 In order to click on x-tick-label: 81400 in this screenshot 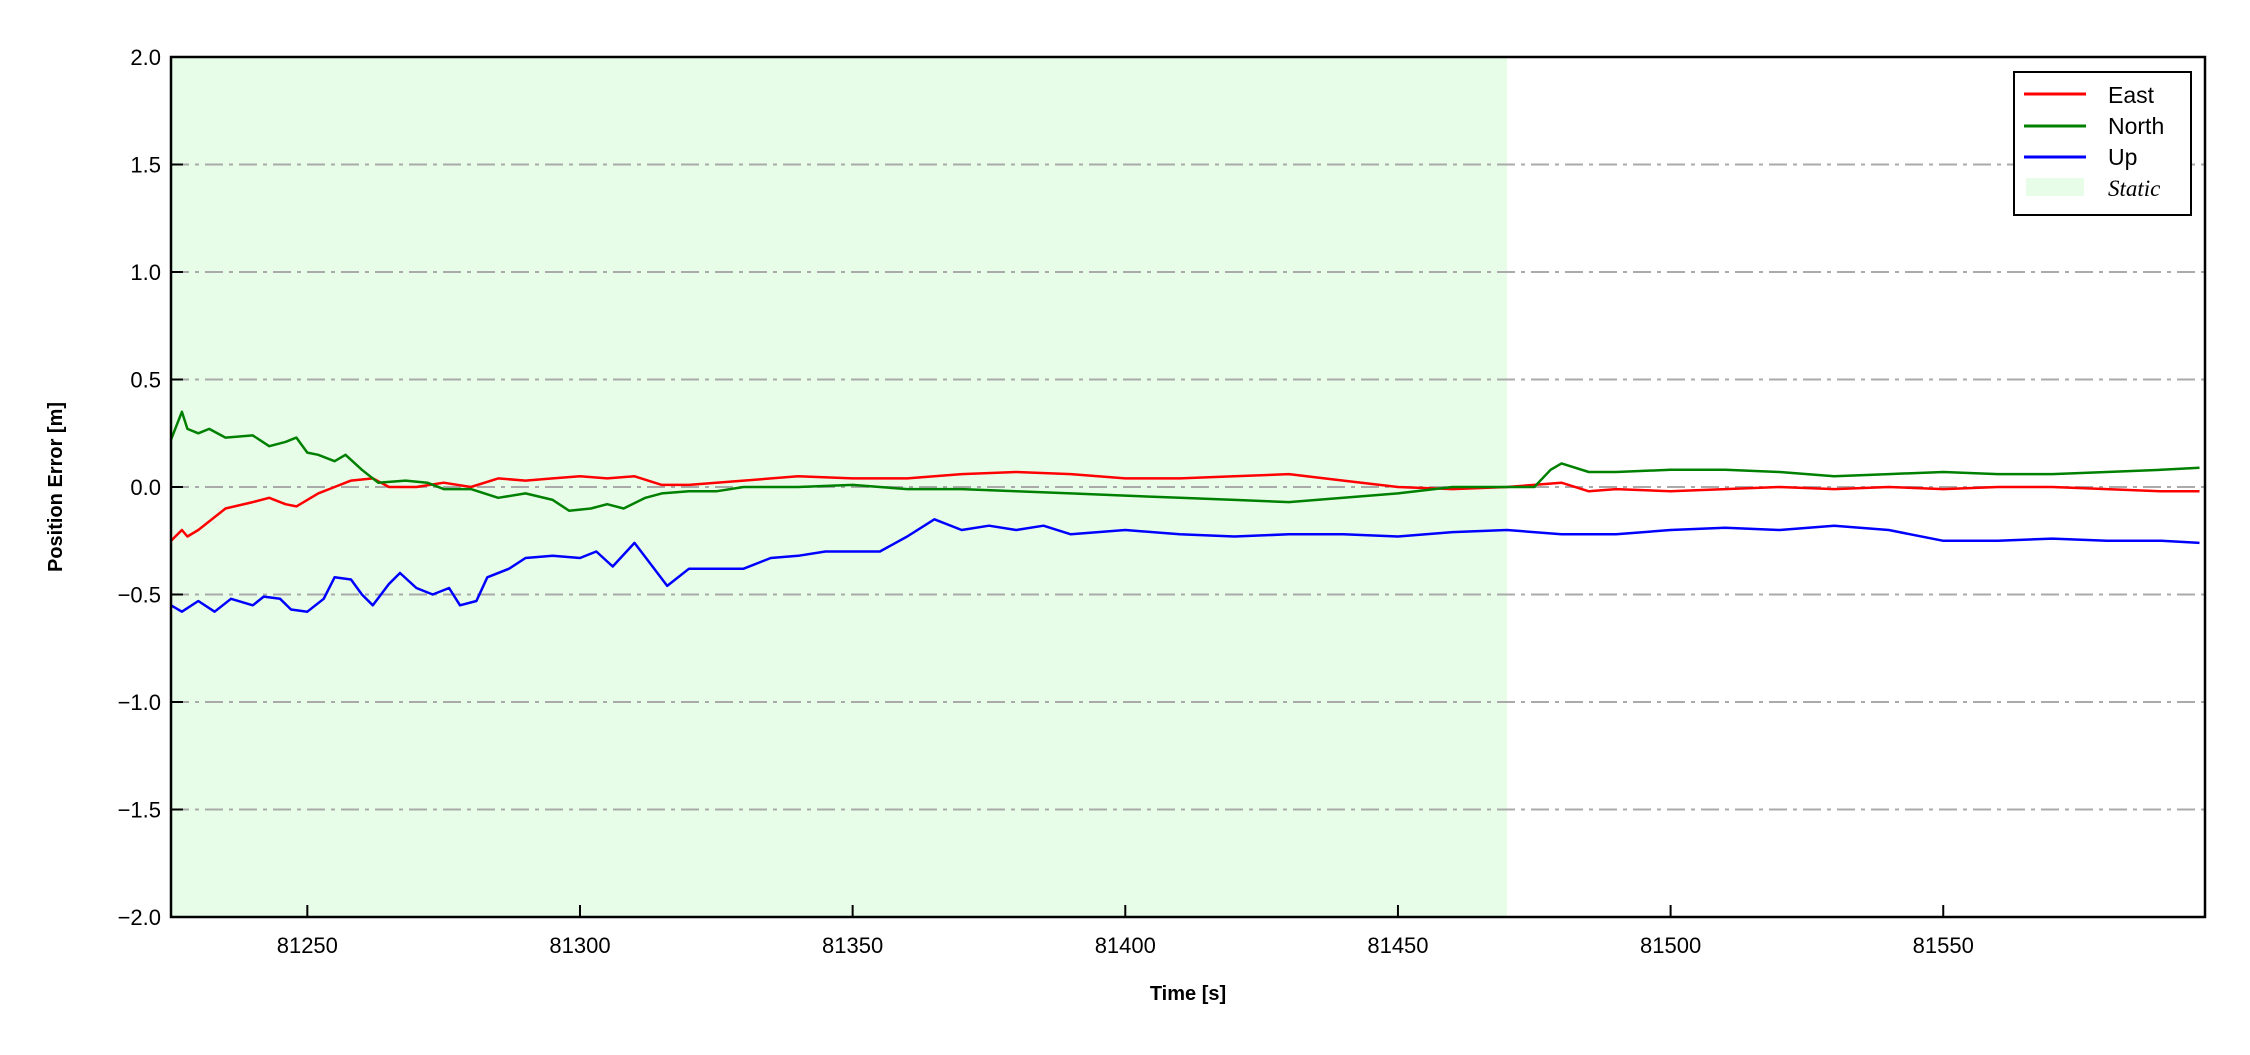, I will do `click(1125, 945)`.